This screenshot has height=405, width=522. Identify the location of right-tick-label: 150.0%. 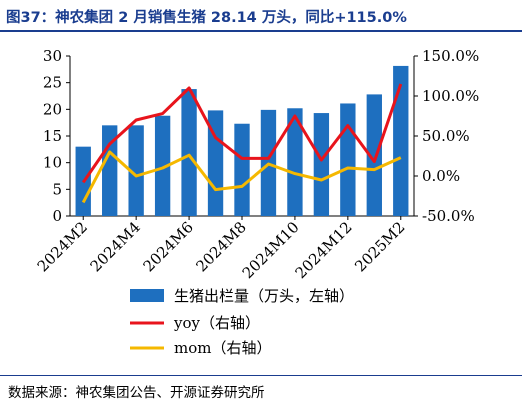
(450, 56).